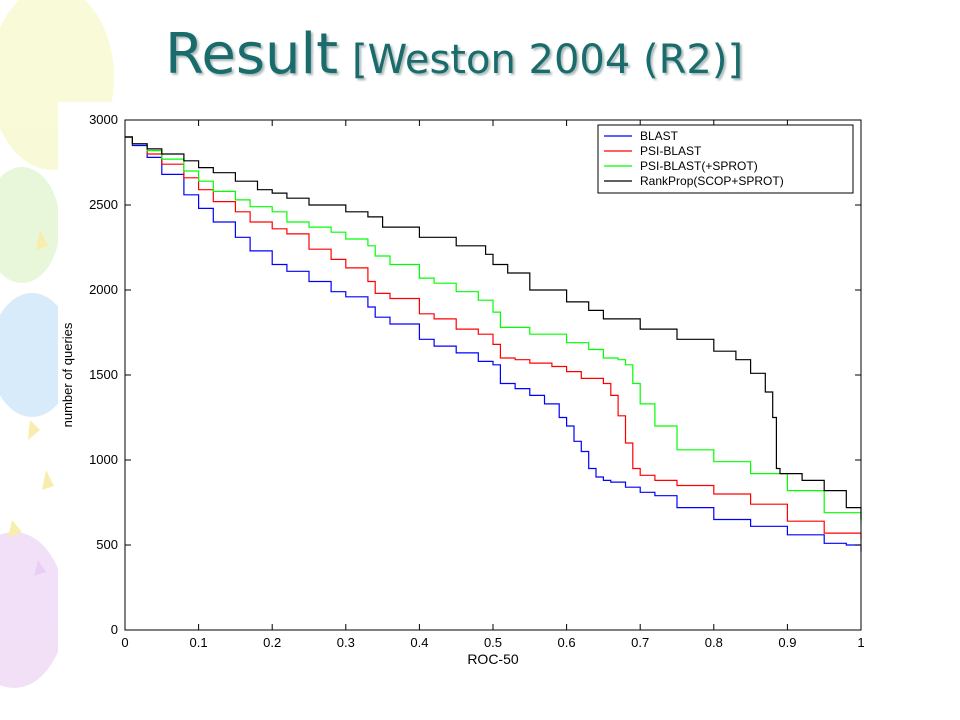 The image size is (960, 720). Describe the element at coordinates (787, 642) in the screenshot. I see `x-tick-label: 0.9` at that location.